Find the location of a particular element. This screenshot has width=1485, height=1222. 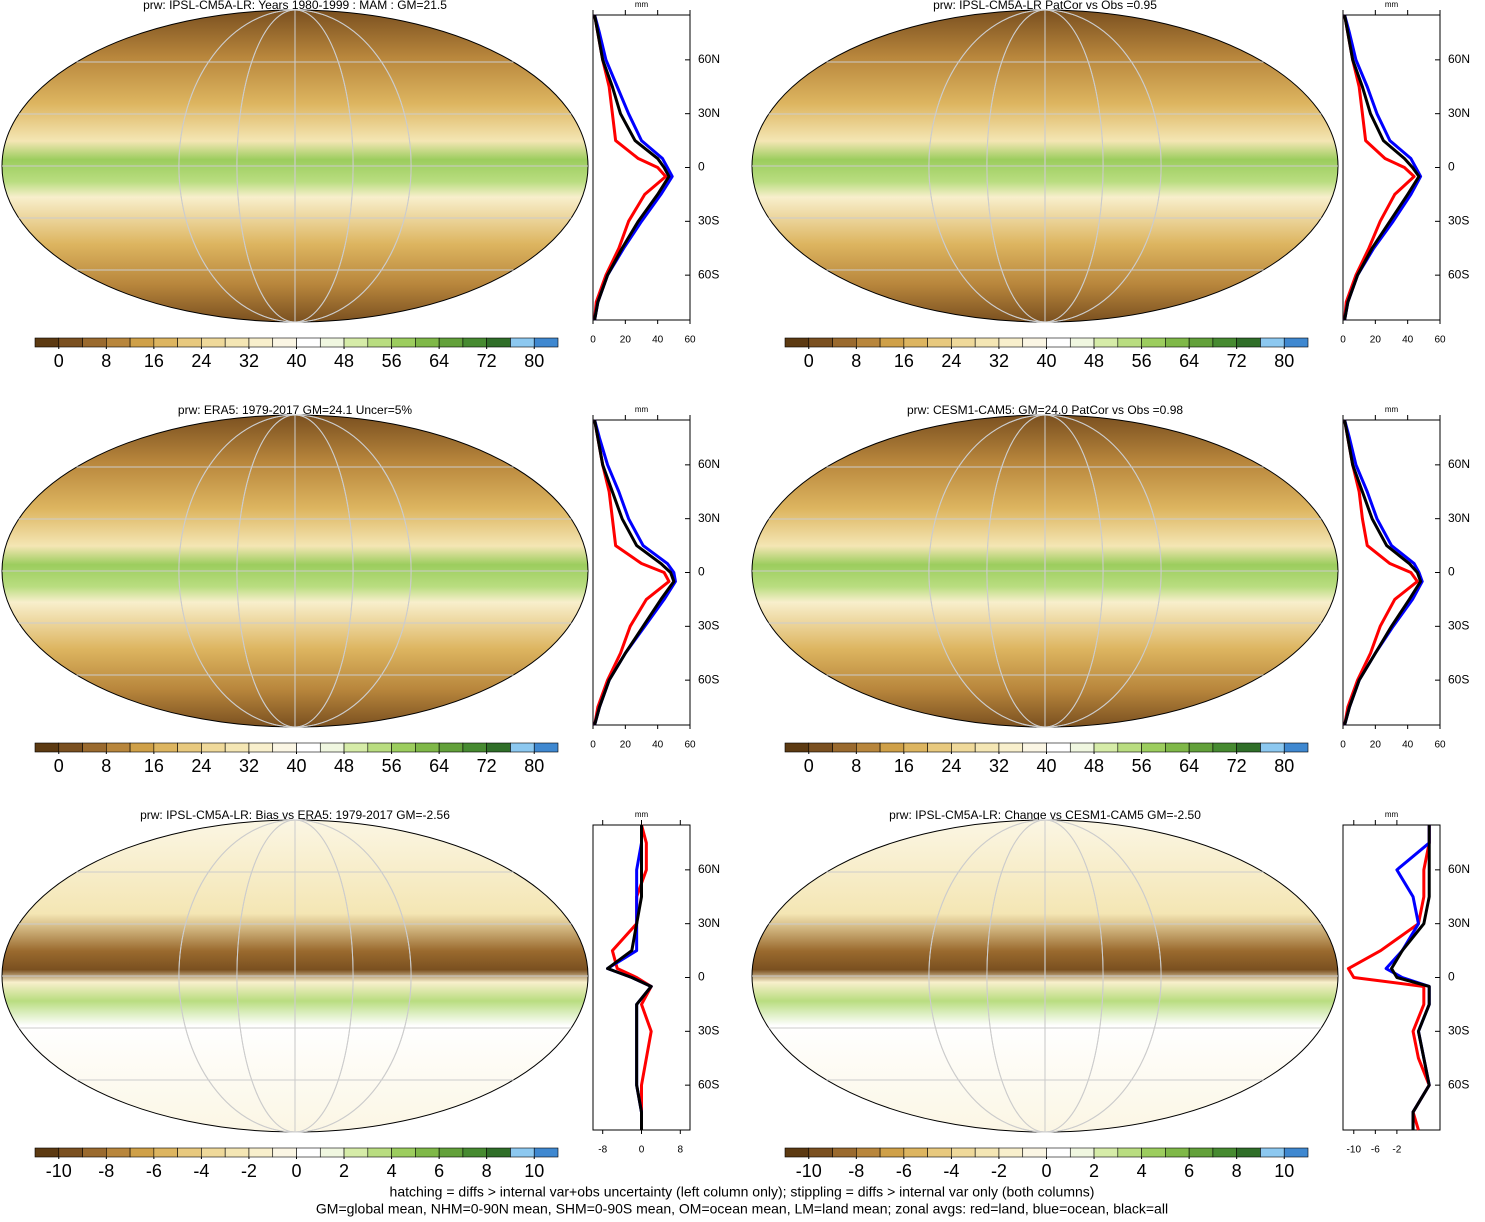

x-tick-label: 20 is located at coordinates (626, 745).